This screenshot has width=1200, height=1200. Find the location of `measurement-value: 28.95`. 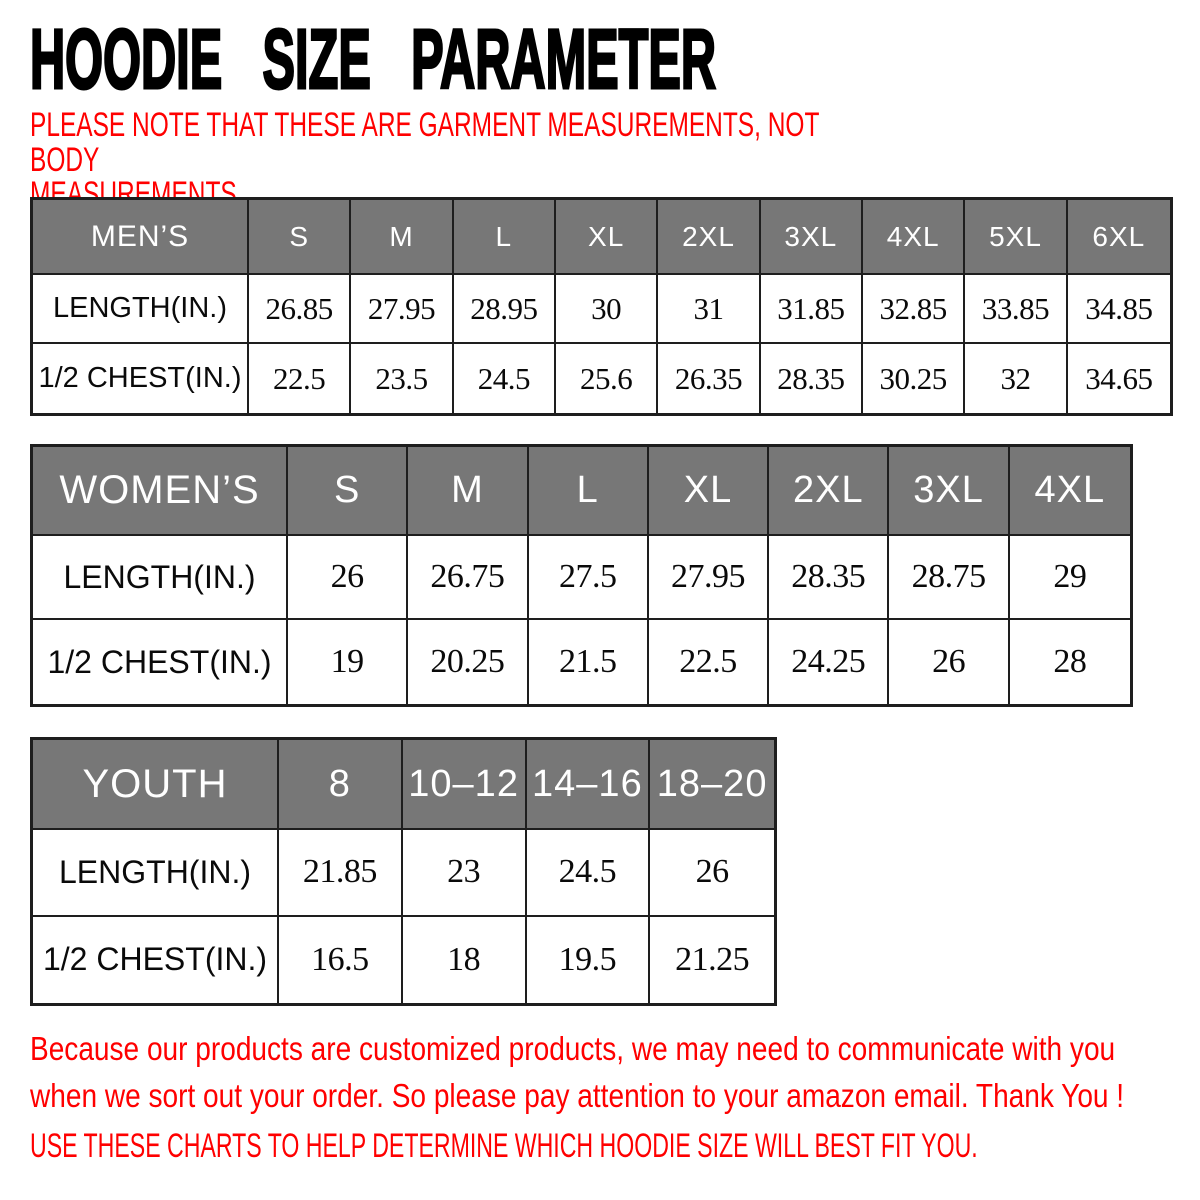

measurement-value: 28.95 is located at coordinates (504, 309).